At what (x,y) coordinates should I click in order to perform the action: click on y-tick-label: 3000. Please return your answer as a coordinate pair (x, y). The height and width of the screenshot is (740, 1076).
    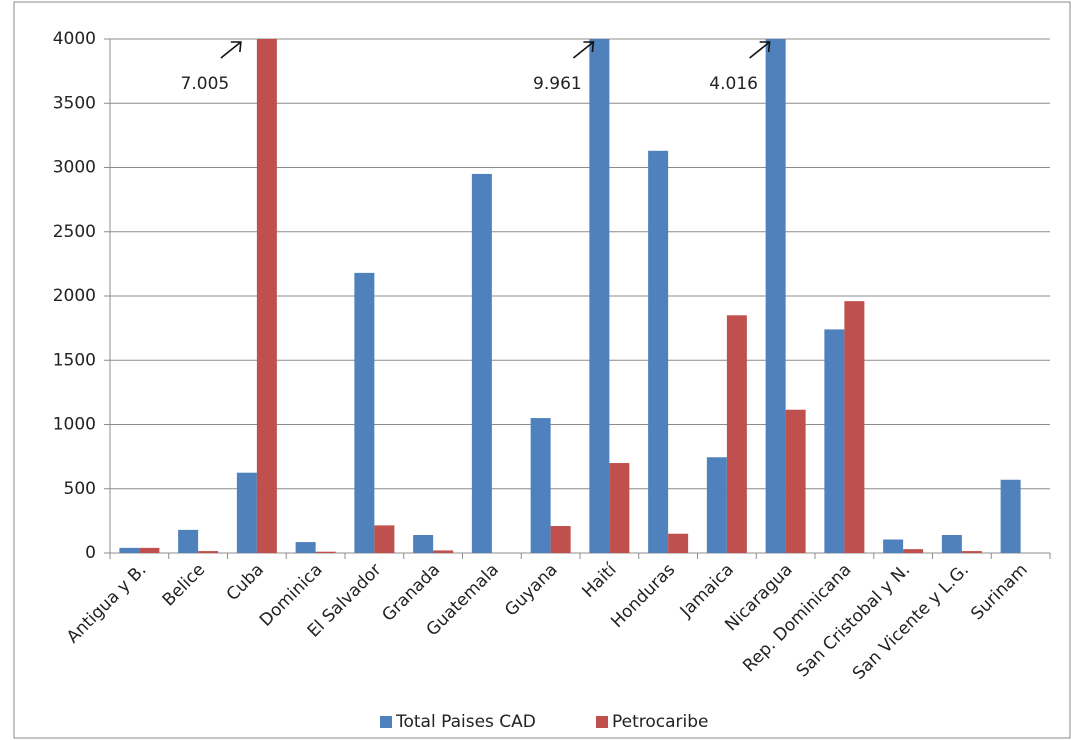
    Looking at the image, I should click on (74, 168).